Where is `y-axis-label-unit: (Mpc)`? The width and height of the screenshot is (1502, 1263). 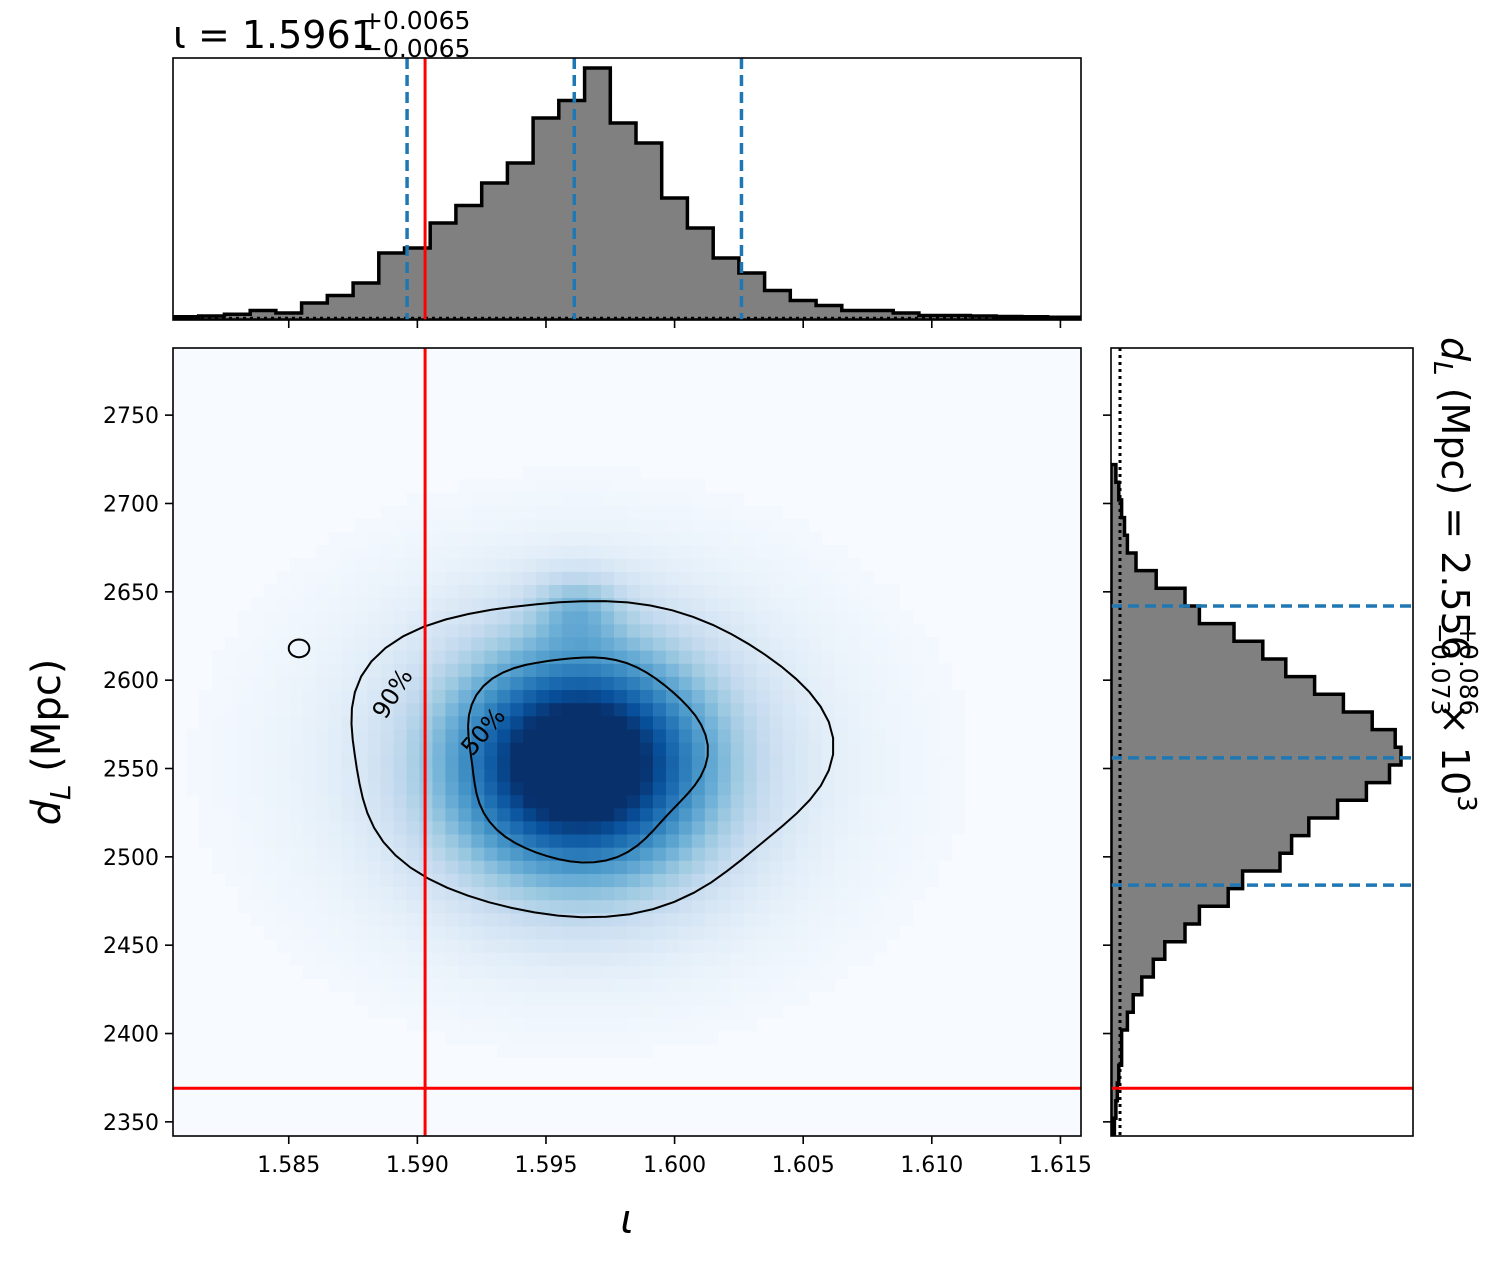 y-axis-label-unit: (Mpc) is located at coordinates (47, 722).